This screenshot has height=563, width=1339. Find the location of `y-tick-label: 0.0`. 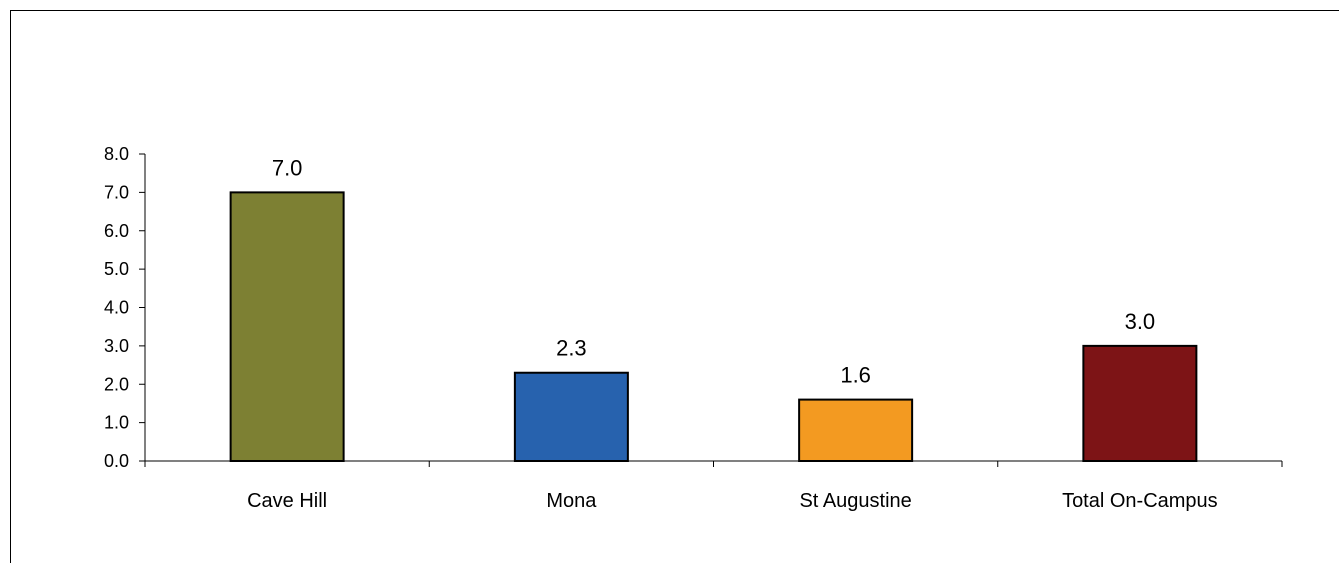

y-tick-label: 0.0 is located at coordinates (116, 461).